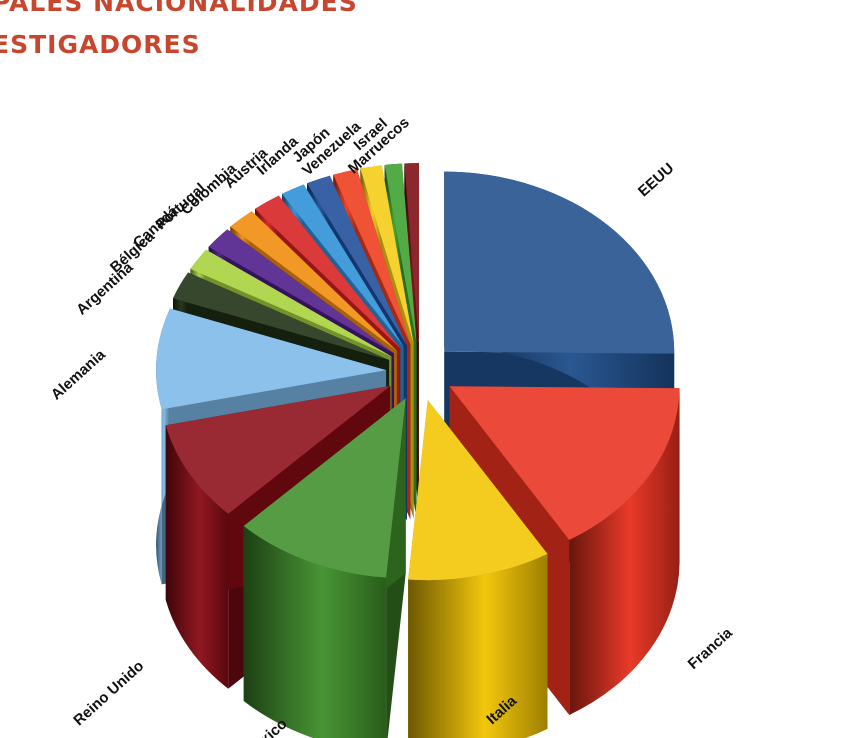 Image resolution: width=847 pixels, height=738 pixels. I want to click on slice-top-italia, so click(478, 490).